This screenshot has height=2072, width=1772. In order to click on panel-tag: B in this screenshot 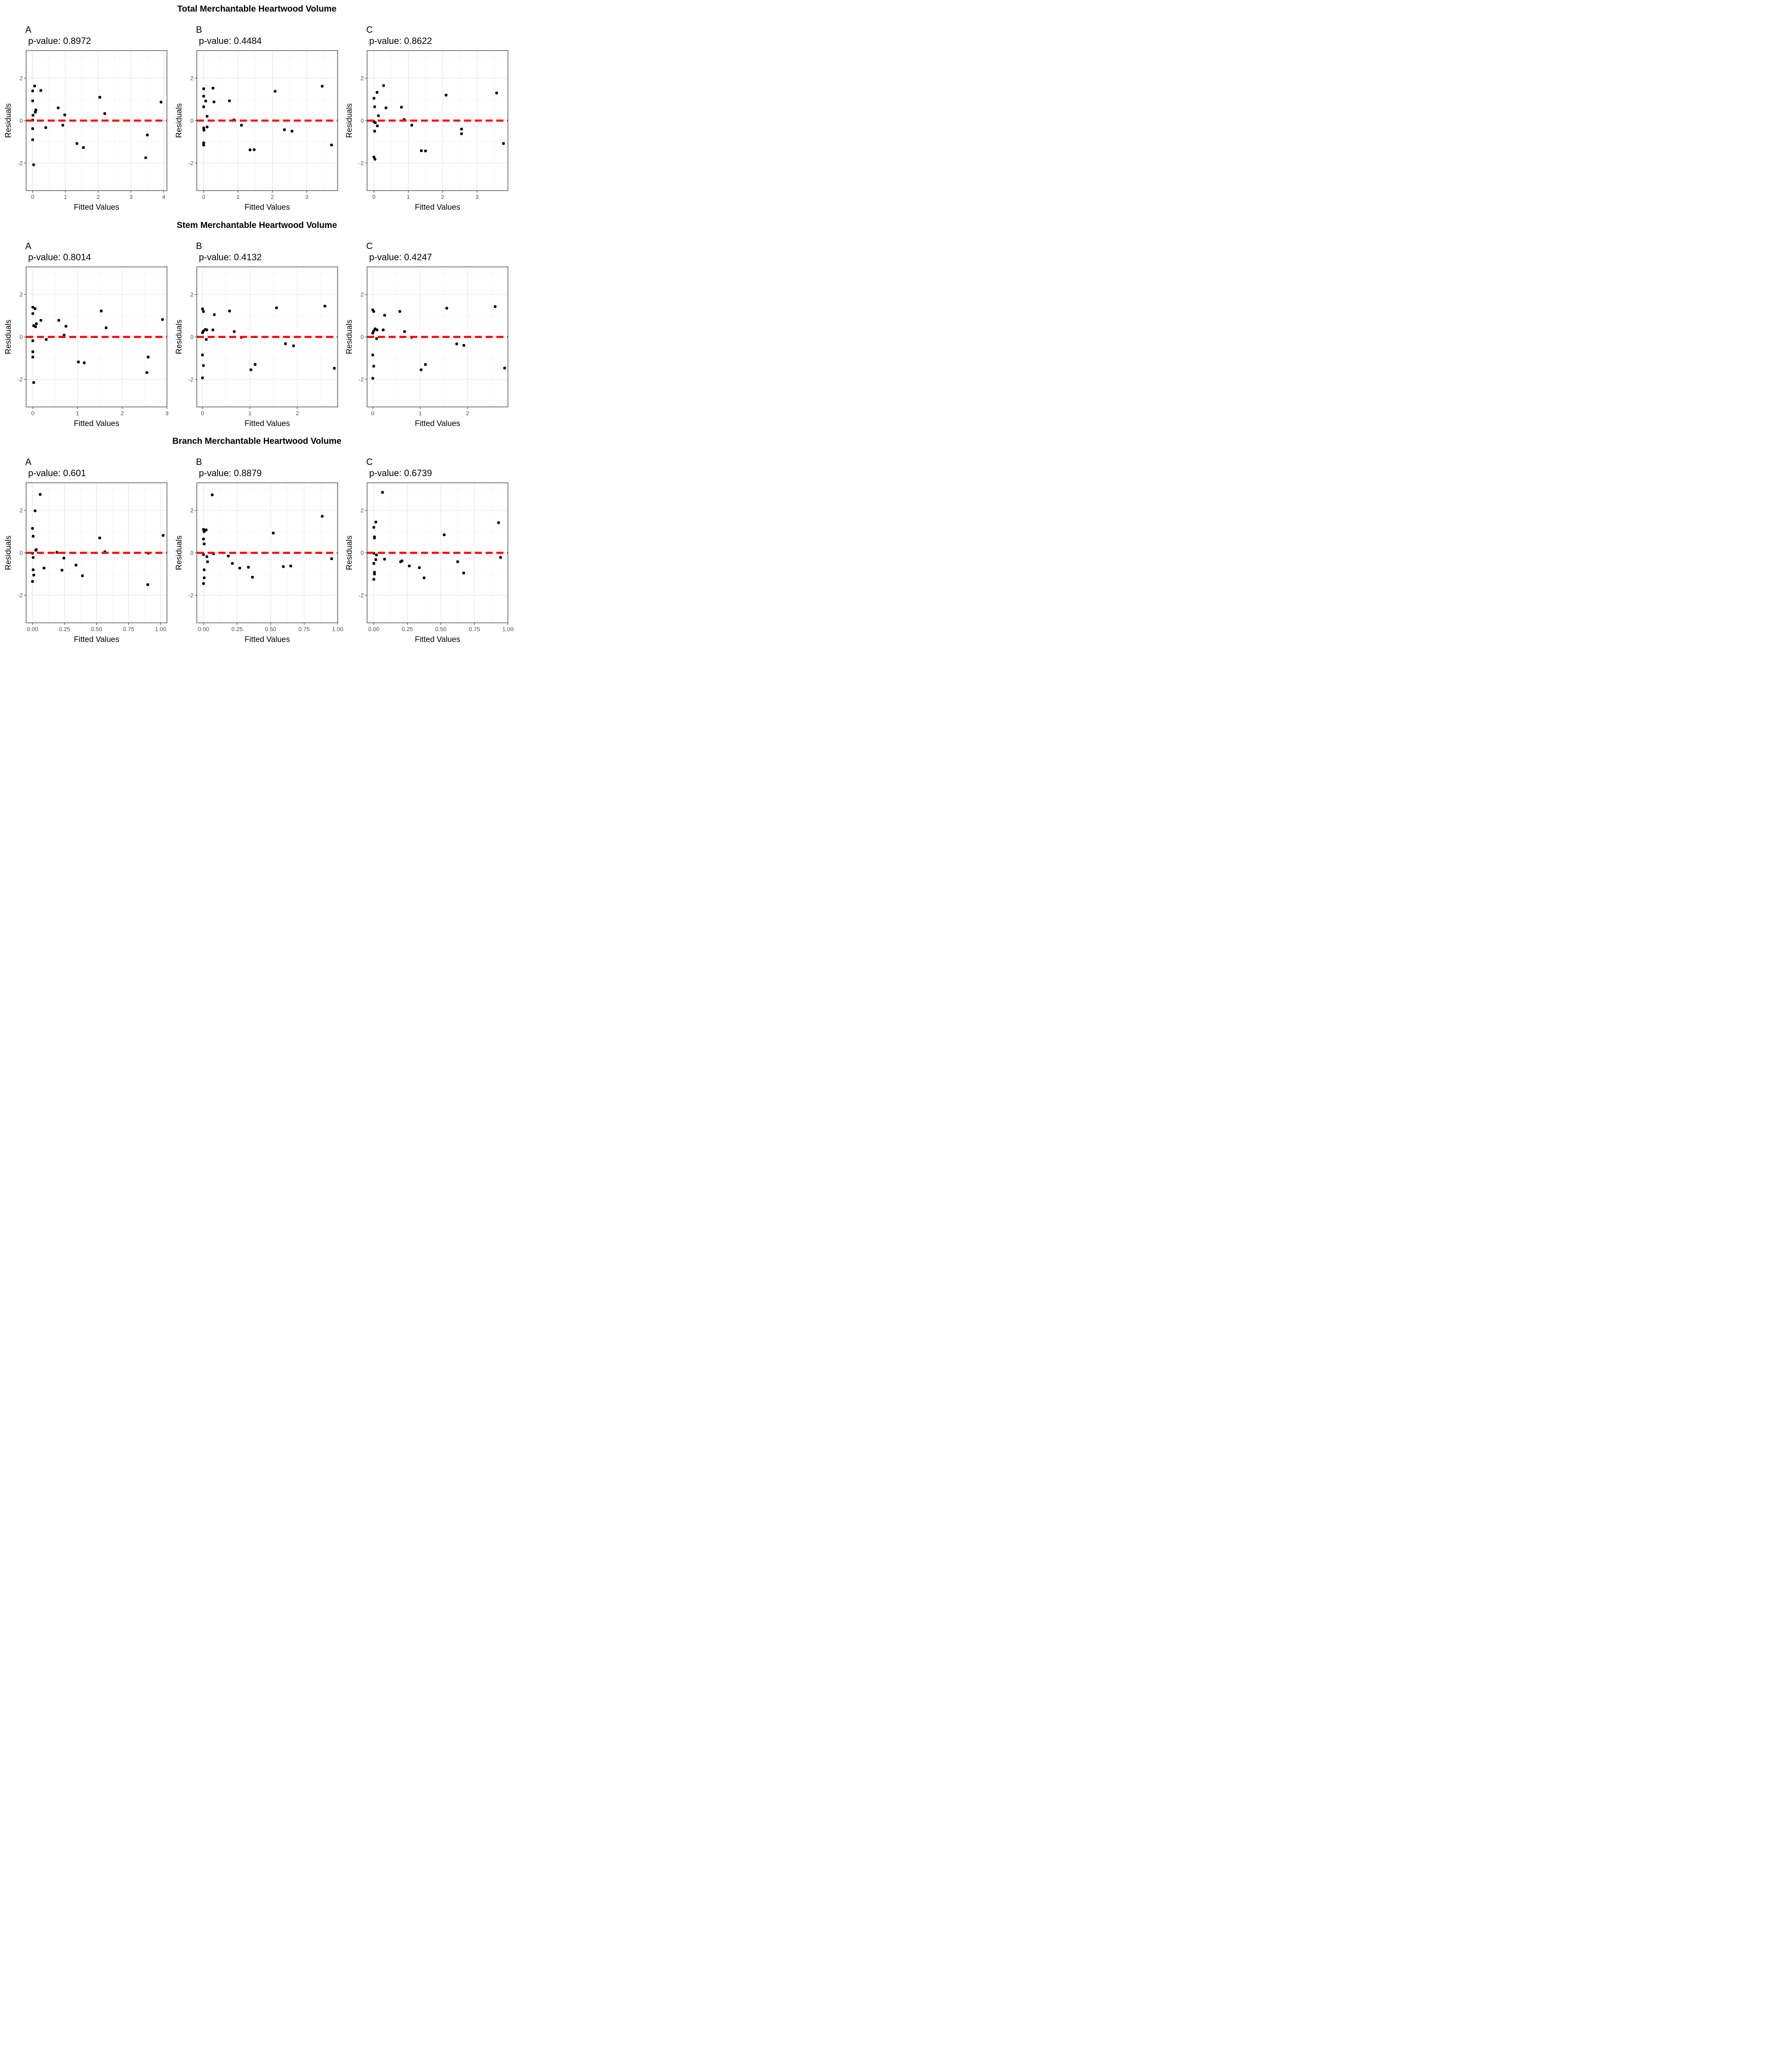, I will do `click(199, 29)`.